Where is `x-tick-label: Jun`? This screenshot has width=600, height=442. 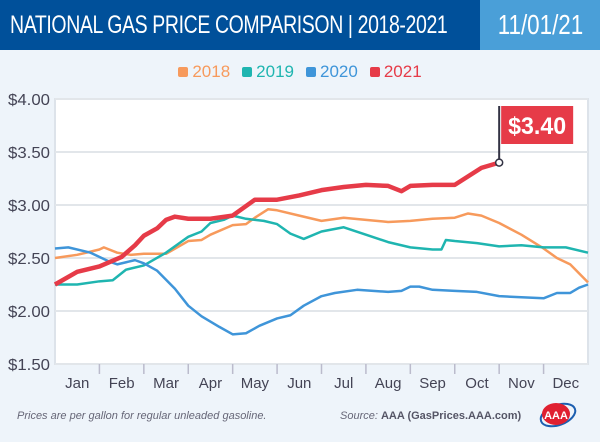
x-tick-label: Jun is located at coordinates (299, 383).